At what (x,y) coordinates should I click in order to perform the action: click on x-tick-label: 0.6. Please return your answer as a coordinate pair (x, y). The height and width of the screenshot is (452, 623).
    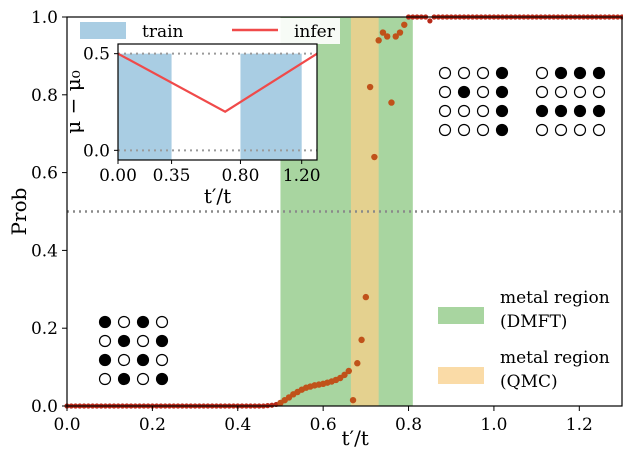
    Looking at the image, I should click on (323, 425).